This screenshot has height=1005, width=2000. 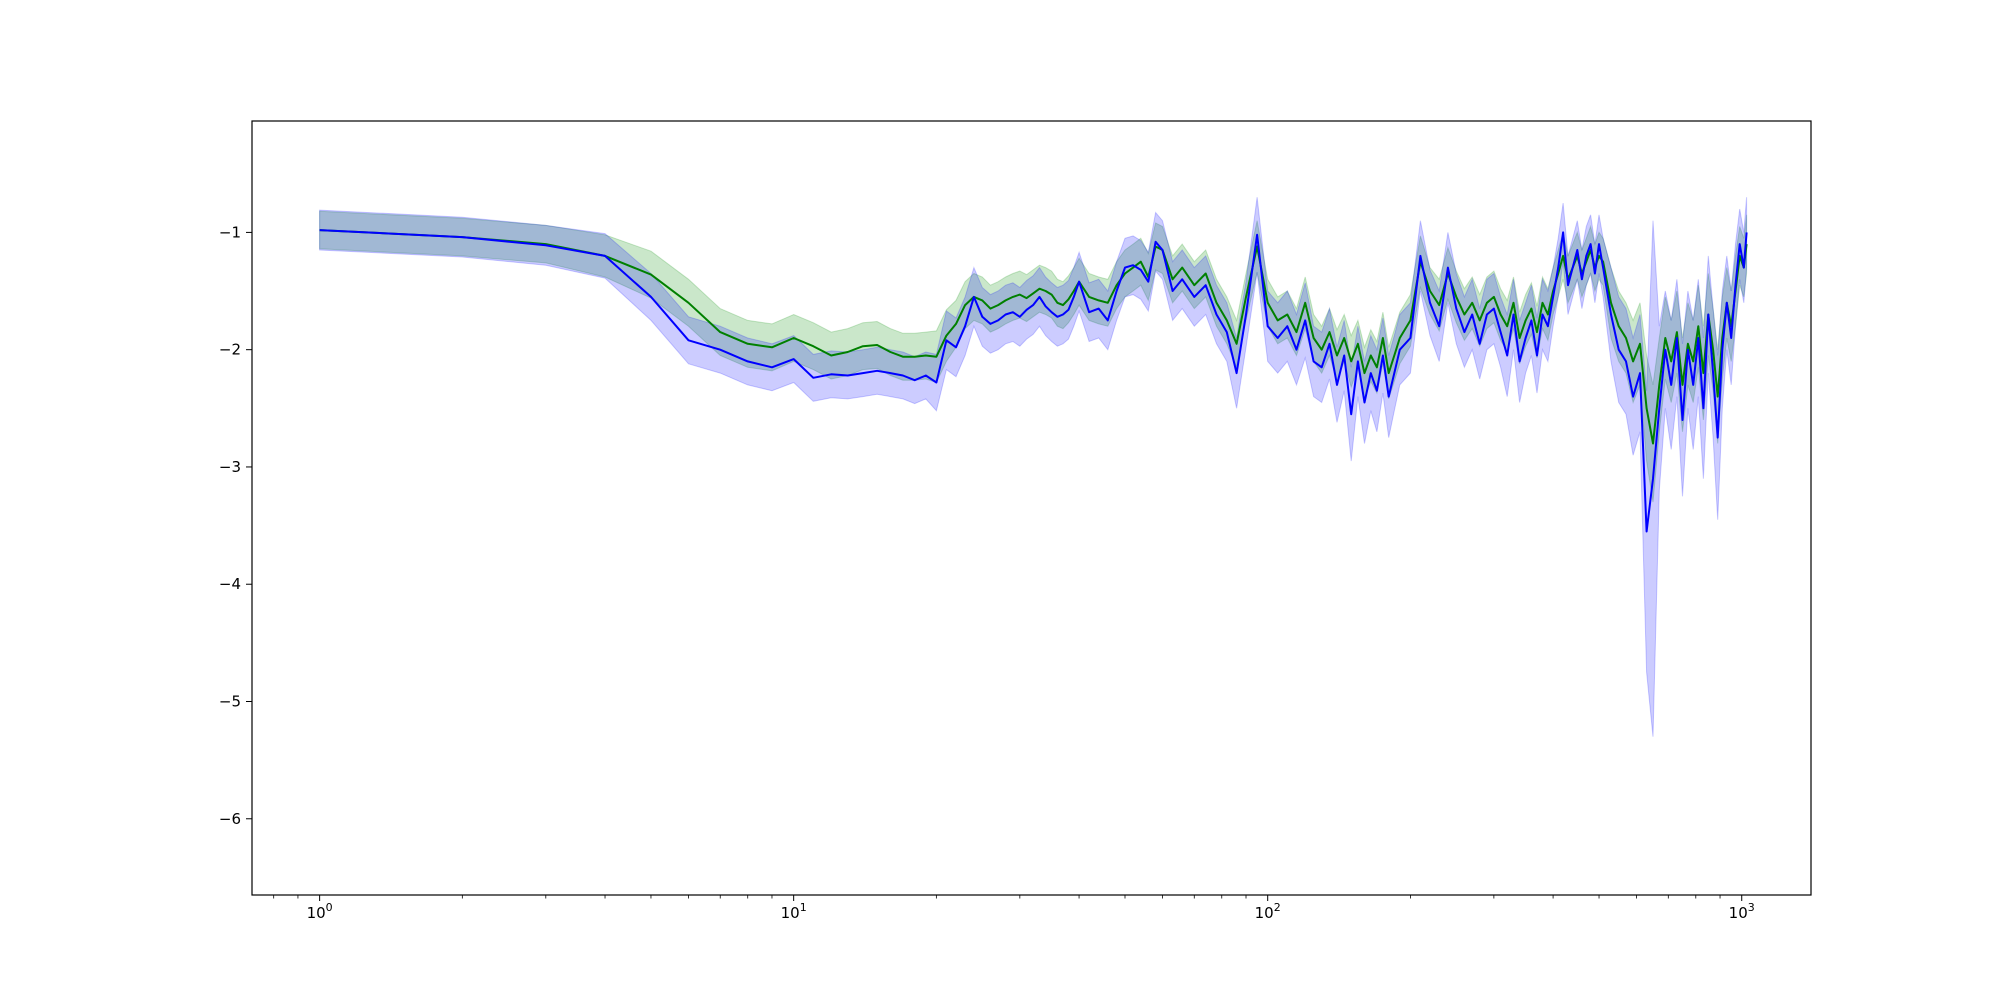 I want to click on x-tick-label-exponent: 3, so click(x=1751, y=907).